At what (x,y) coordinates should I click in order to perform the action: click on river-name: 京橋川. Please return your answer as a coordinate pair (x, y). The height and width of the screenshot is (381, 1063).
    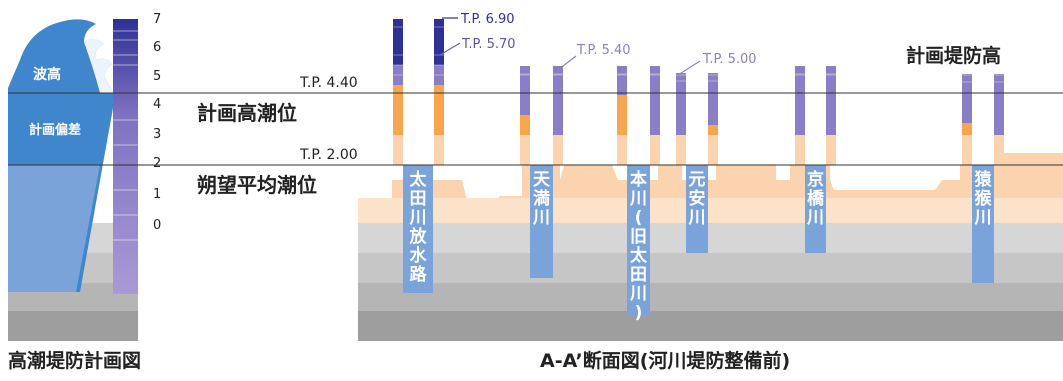
    Looking at the image, I should click on (815, 198).